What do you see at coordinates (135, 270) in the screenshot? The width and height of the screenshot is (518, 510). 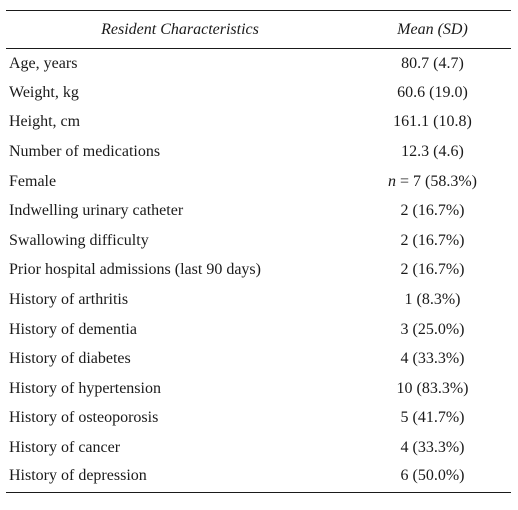 I see `row-label: Prior hospital admissions (last 90 days)` at bounding box center [135, 270].